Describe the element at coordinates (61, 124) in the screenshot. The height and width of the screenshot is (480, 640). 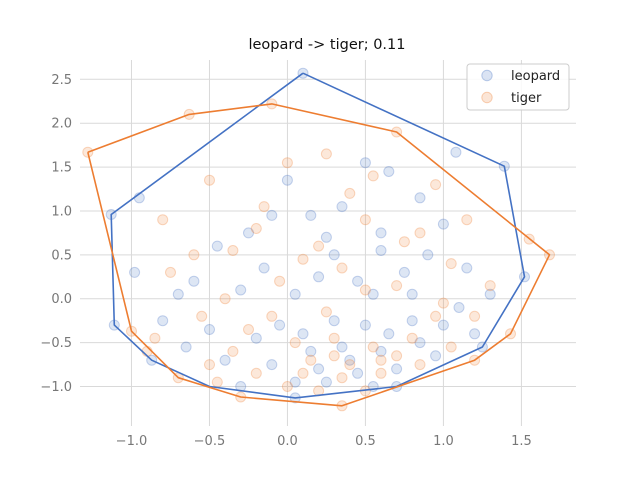
I see `y-tick-label: 2.0` at that location.